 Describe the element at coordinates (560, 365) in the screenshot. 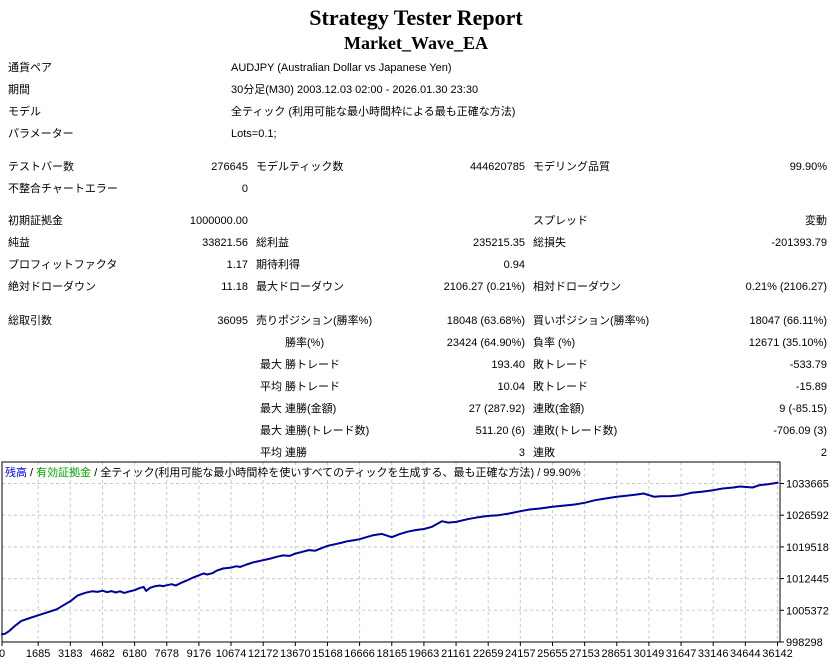

I see `largest-loss-label: 敗トレード` at that location.